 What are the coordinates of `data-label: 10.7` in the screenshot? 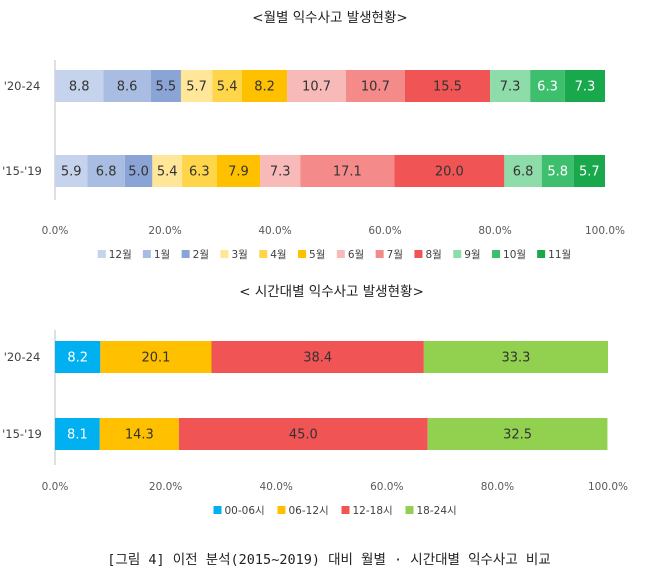 It's located at (375, 87).